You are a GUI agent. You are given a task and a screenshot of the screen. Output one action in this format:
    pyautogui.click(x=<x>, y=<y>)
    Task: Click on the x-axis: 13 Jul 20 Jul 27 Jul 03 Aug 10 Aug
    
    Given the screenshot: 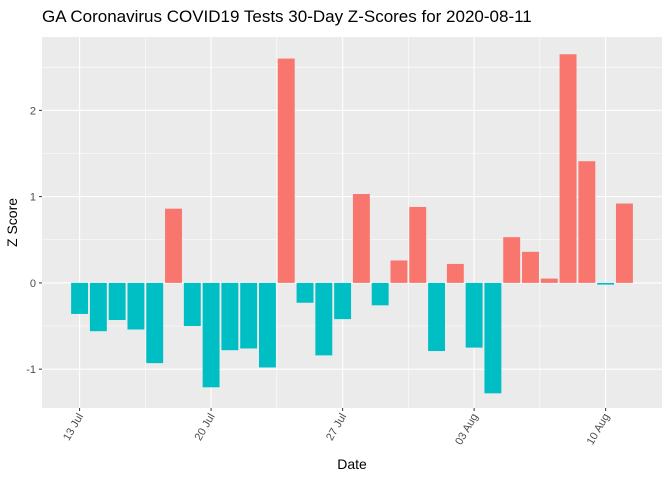 What is the action you would take?
    pyautogui.click(x=336, y=427)
    